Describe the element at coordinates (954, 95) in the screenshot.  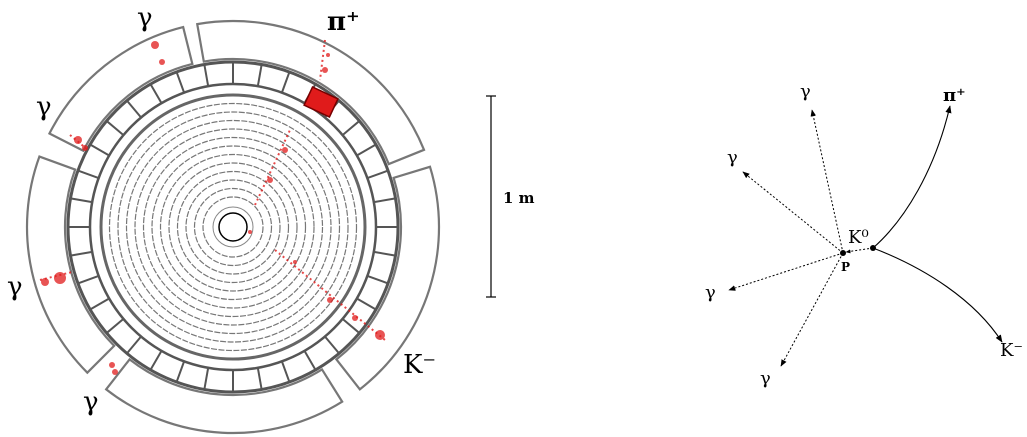
I see `schematic-label-pi-plus: π⁺` at that location.